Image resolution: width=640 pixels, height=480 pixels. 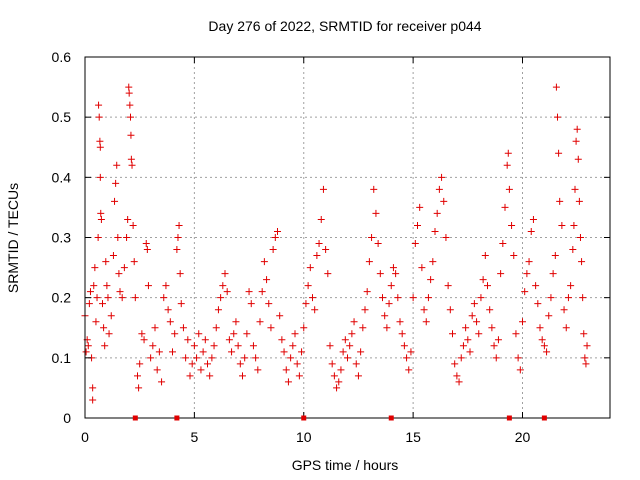 I want to click on x-tick-label: 0, so click(x=85, y=437).